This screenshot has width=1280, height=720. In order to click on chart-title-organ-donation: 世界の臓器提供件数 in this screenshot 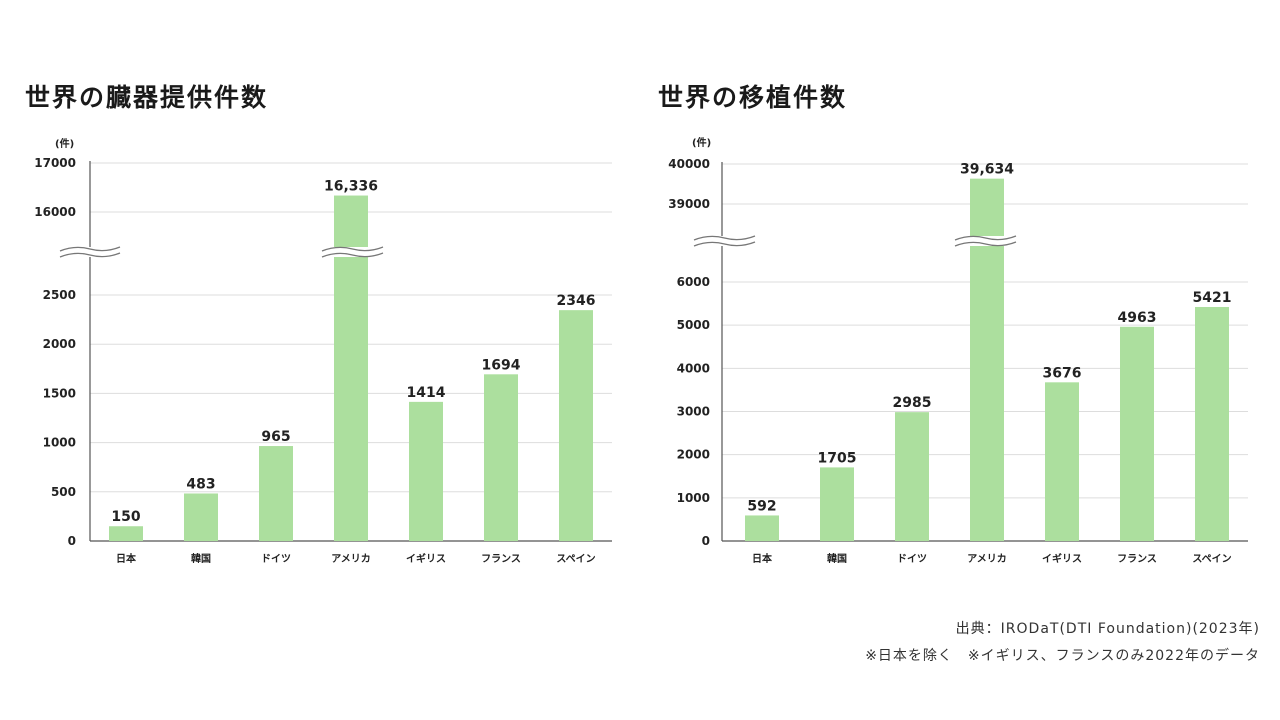, I will do `click(147, 97)`.